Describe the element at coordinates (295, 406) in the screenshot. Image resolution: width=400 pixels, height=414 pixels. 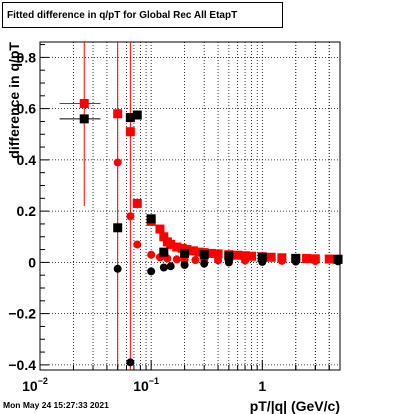
I see `x-axis-label: pT/|q| (GeV/c)` at that location.